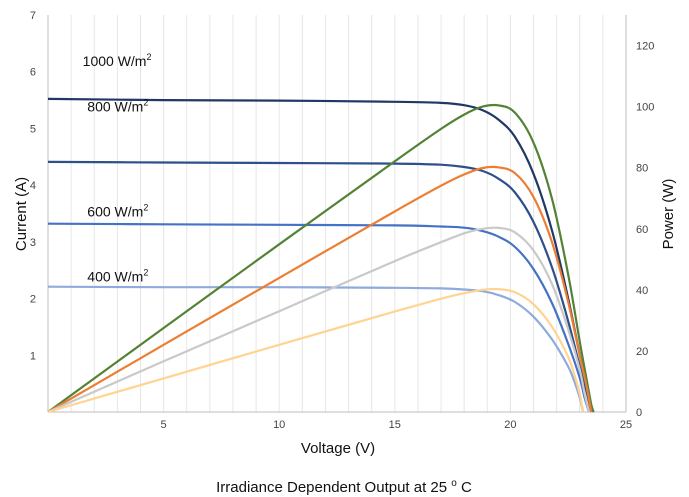 The width and height of the screenshot is (689, 497). I want to click on chart-caption: Irradiance Dependent Output at 25 o C, so click(344, 484).